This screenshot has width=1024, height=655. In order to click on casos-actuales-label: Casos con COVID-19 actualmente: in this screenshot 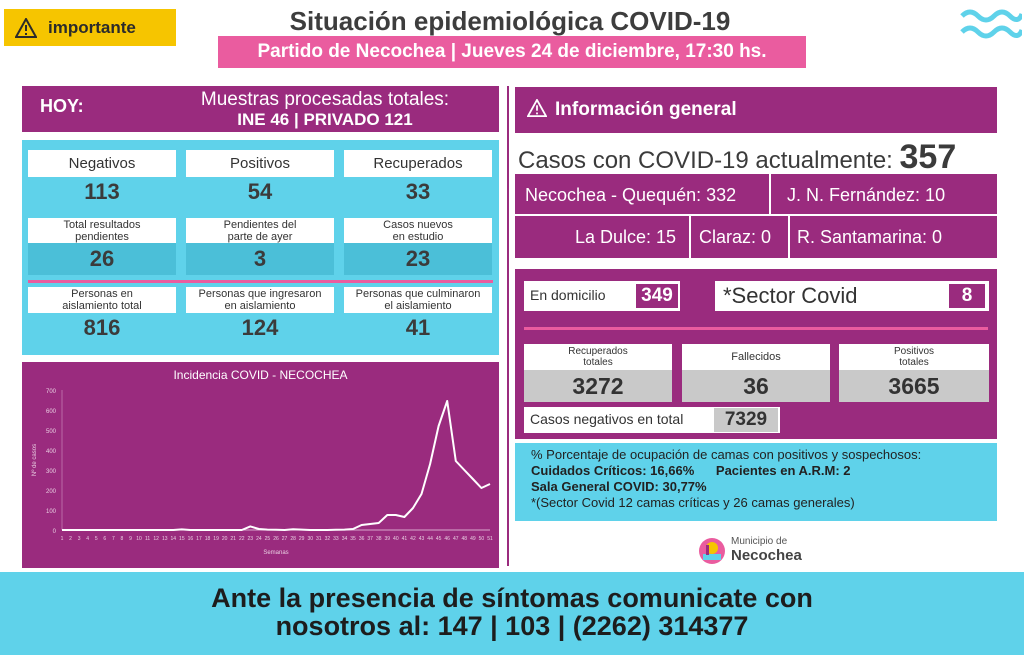, I will do `click(705, 160)`.